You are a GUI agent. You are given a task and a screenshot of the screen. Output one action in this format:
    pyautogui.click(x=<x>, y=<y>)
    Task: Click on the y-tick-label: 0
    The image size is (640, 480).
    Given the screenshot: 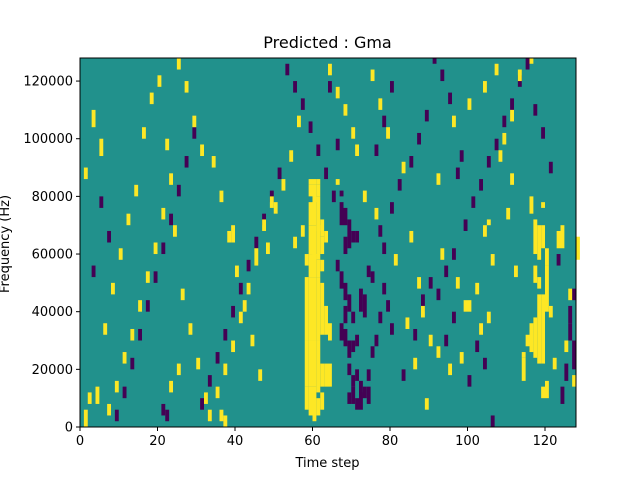 What is the action you would take?
    pyautogui.click(x=69, y=428)
    